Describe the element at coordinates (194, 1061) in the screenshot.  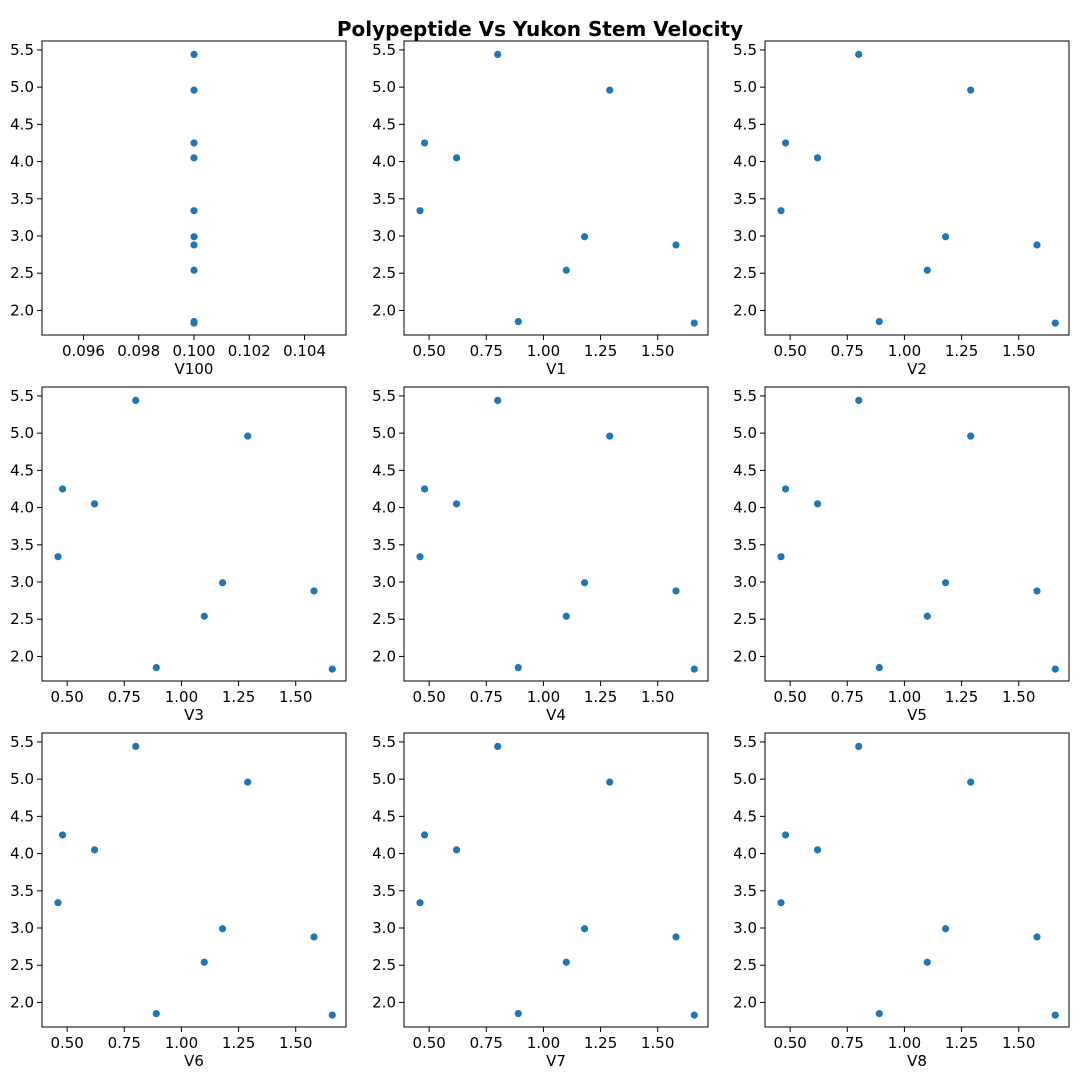
I see `x-axis-label: V6` at that location.